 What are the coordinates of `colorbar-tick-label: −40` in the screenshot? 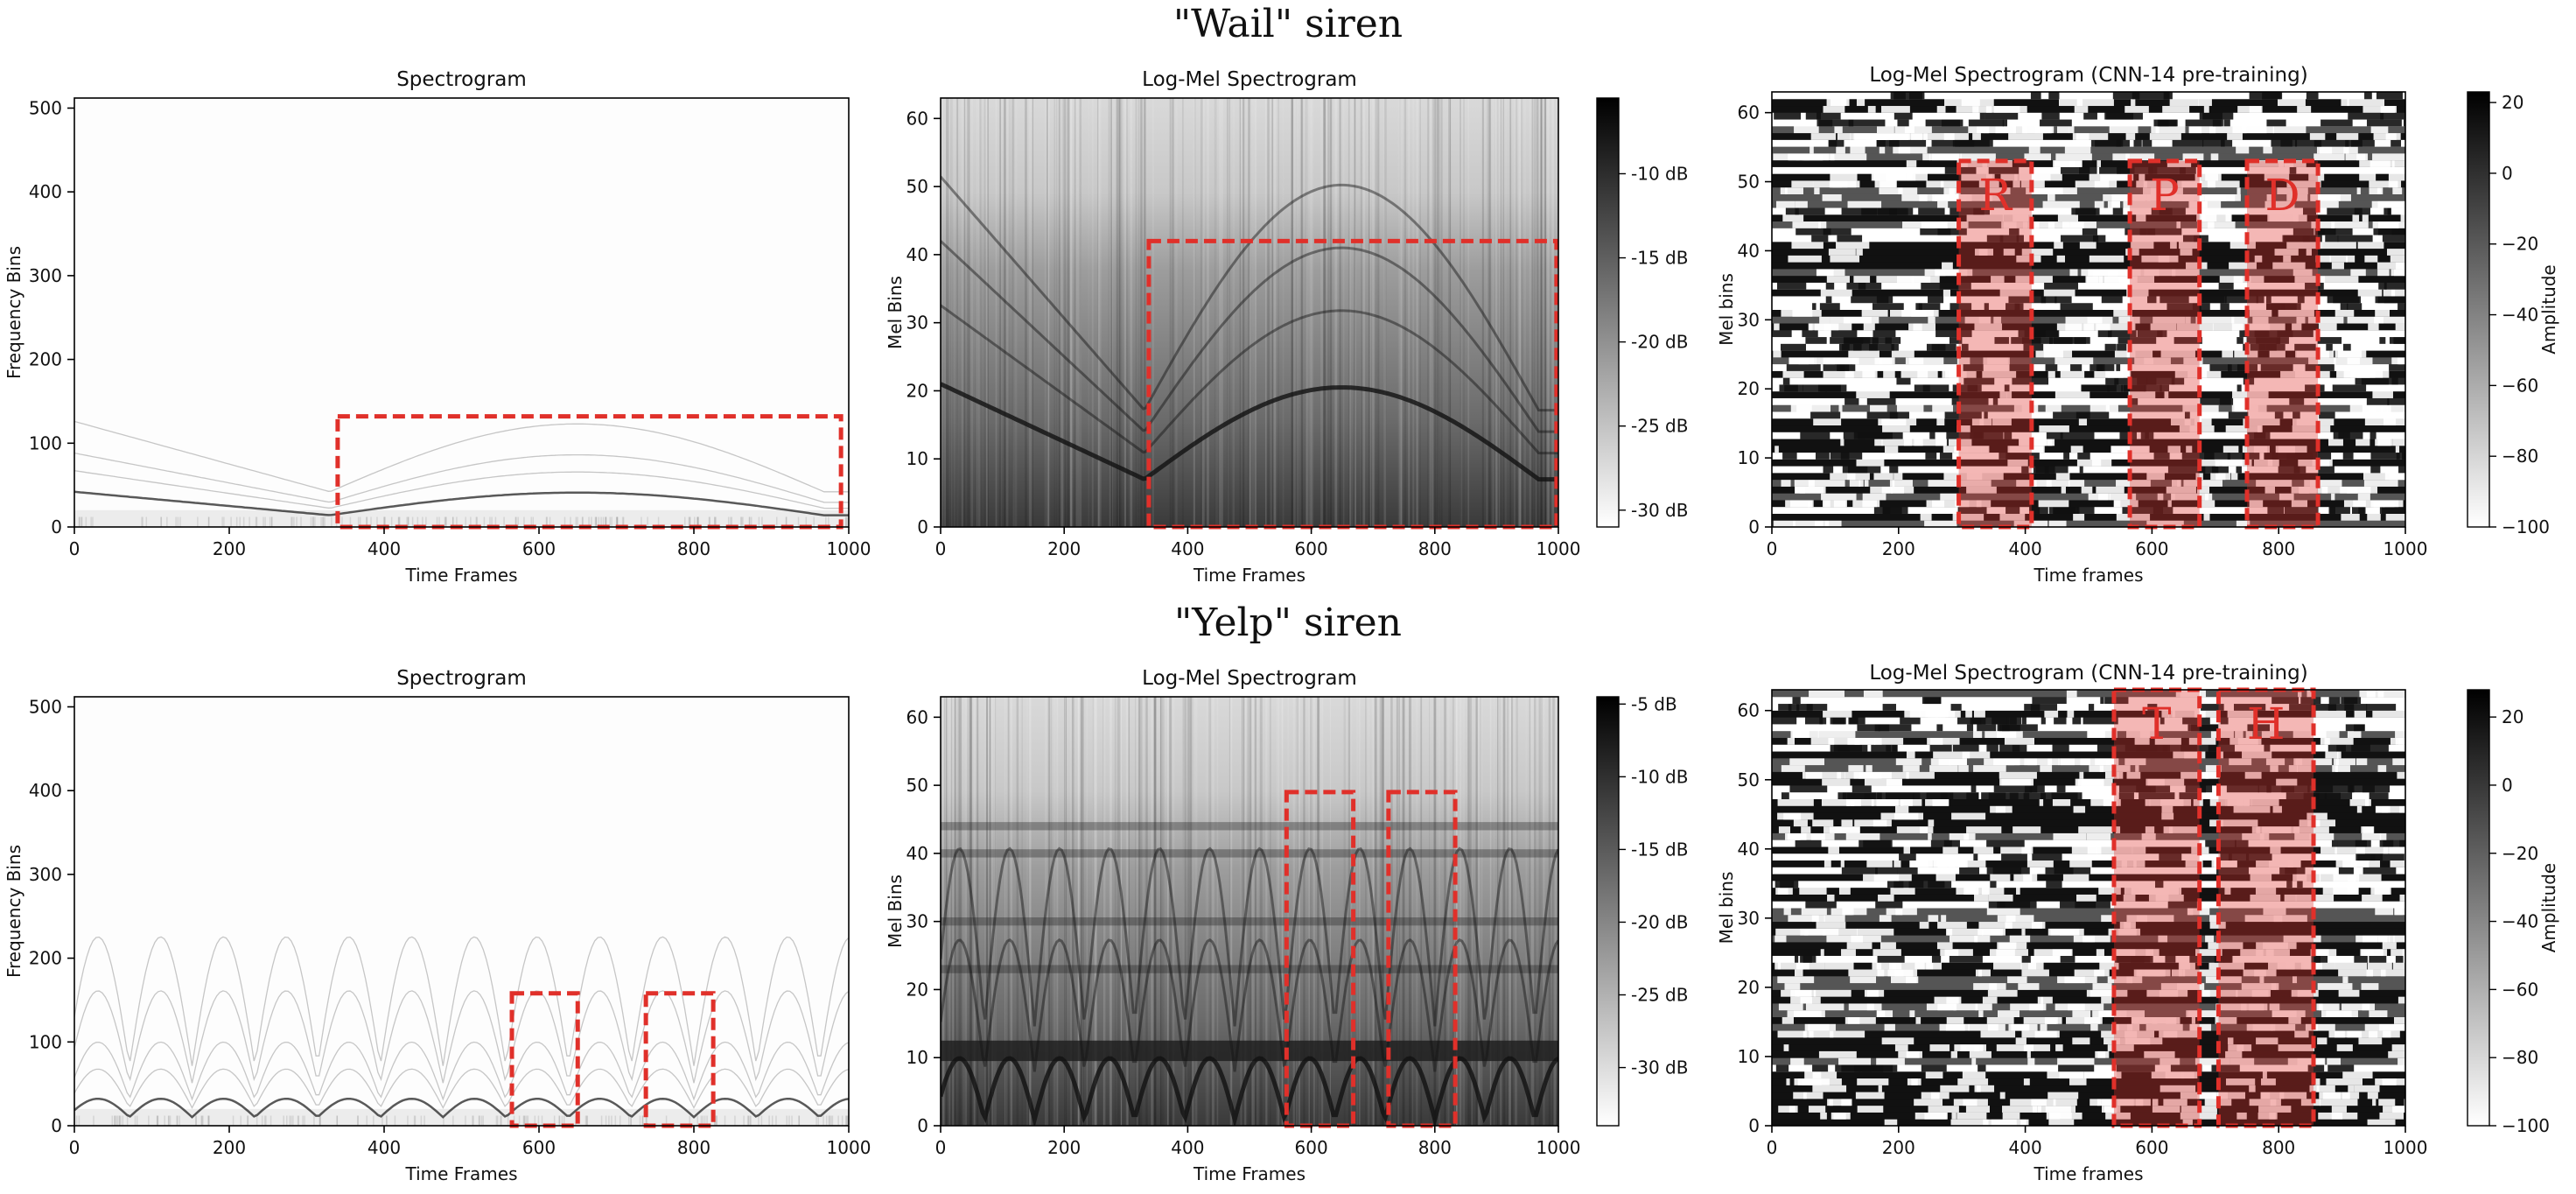 It's located at (2520, 922).